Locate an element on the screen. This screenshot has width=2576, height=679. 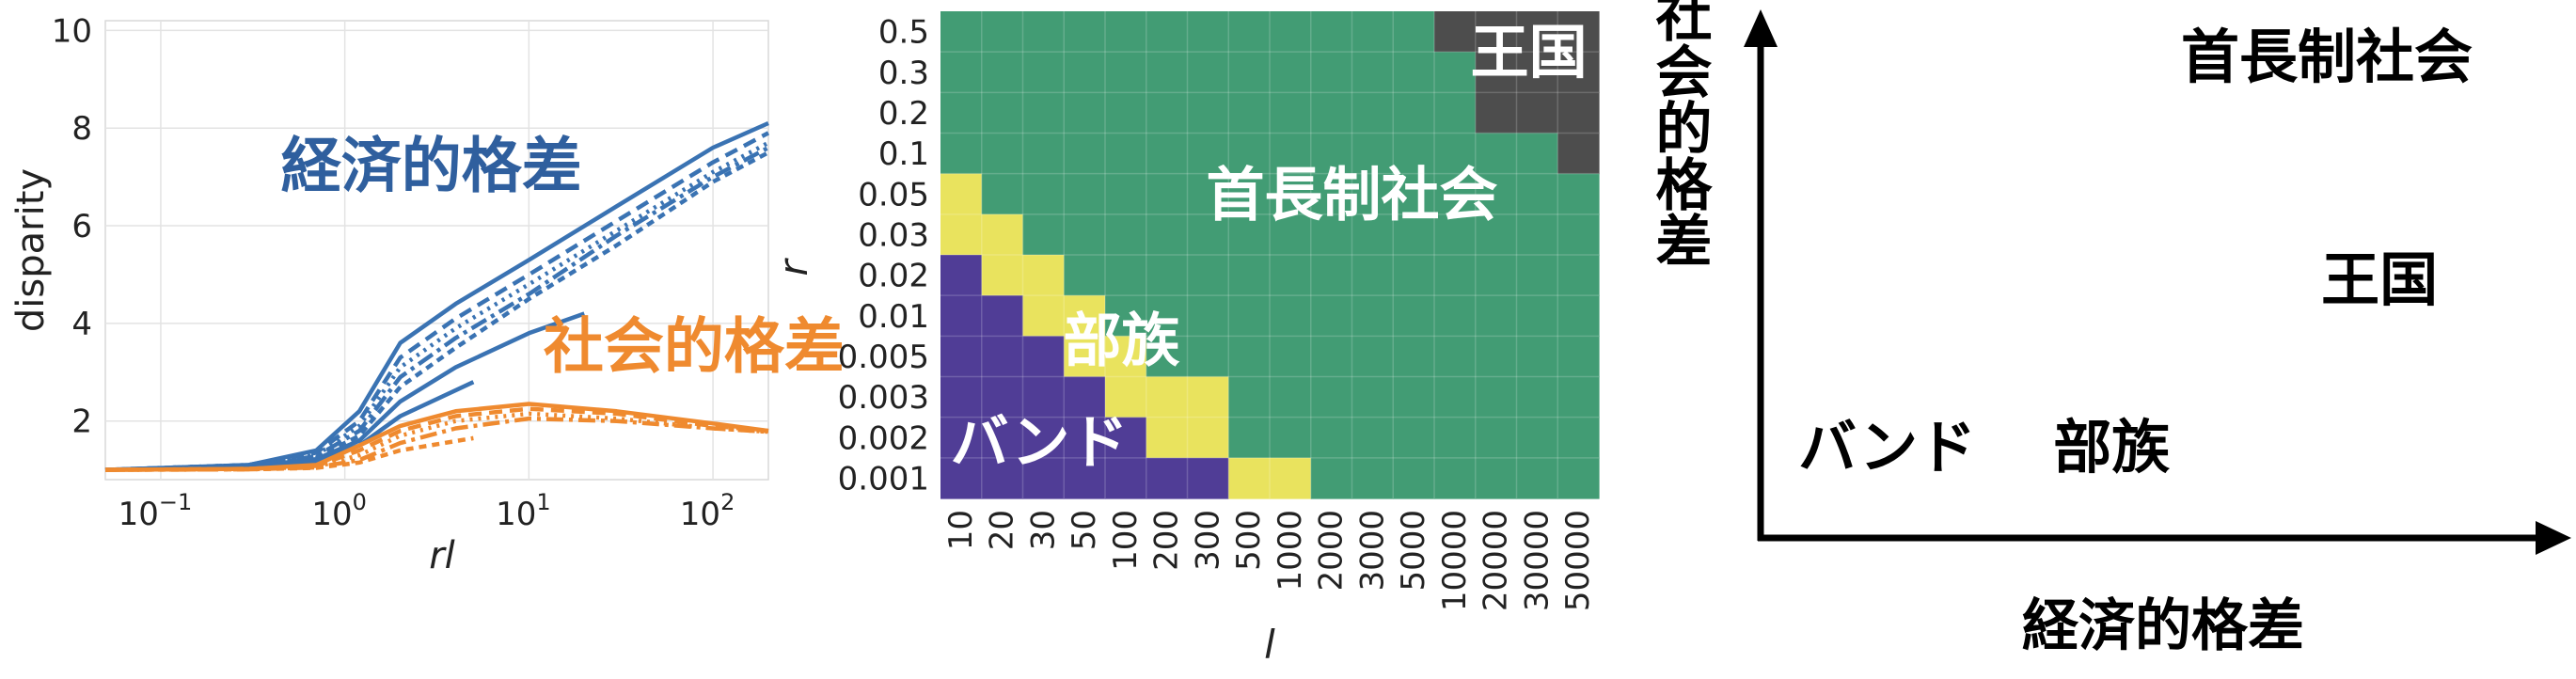
society-label: 首長制社会 is located at coordinates (2327, 57).